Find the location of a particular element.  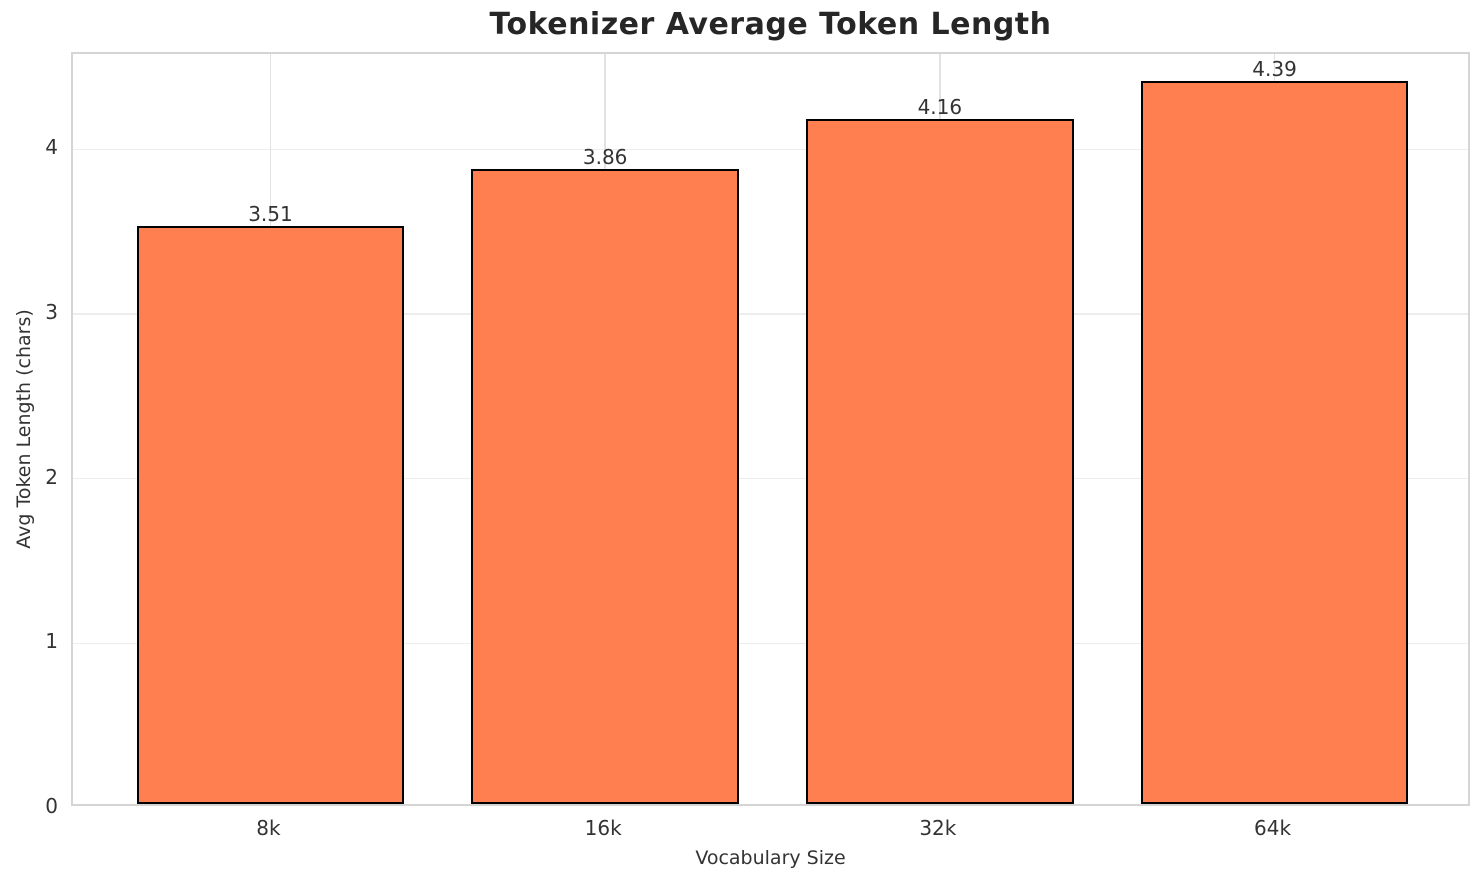

y-tick-label: 2 is located at coordinates (51, 476).